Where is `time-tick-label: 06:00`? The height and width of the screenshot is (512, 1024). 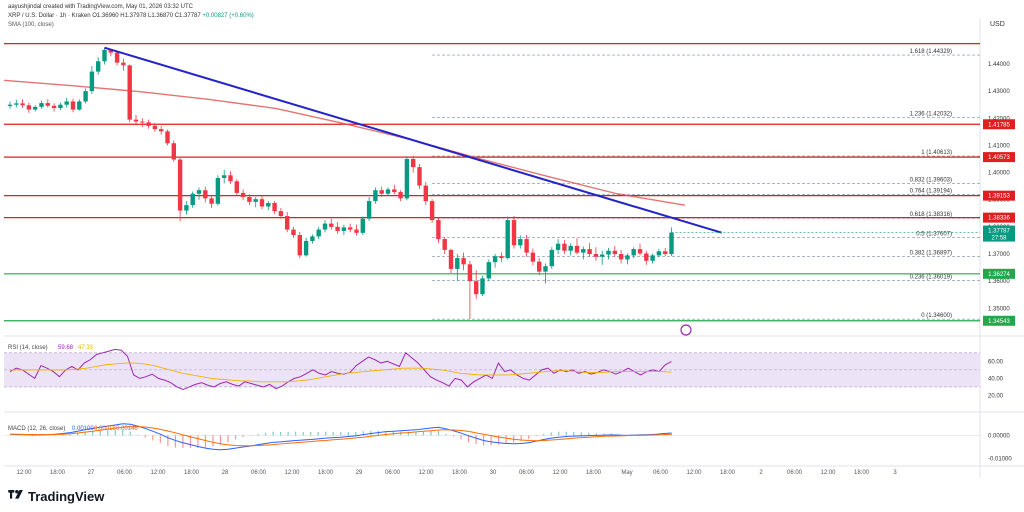
time-tick-label: 06:00 is located at coordinates (795, 473).